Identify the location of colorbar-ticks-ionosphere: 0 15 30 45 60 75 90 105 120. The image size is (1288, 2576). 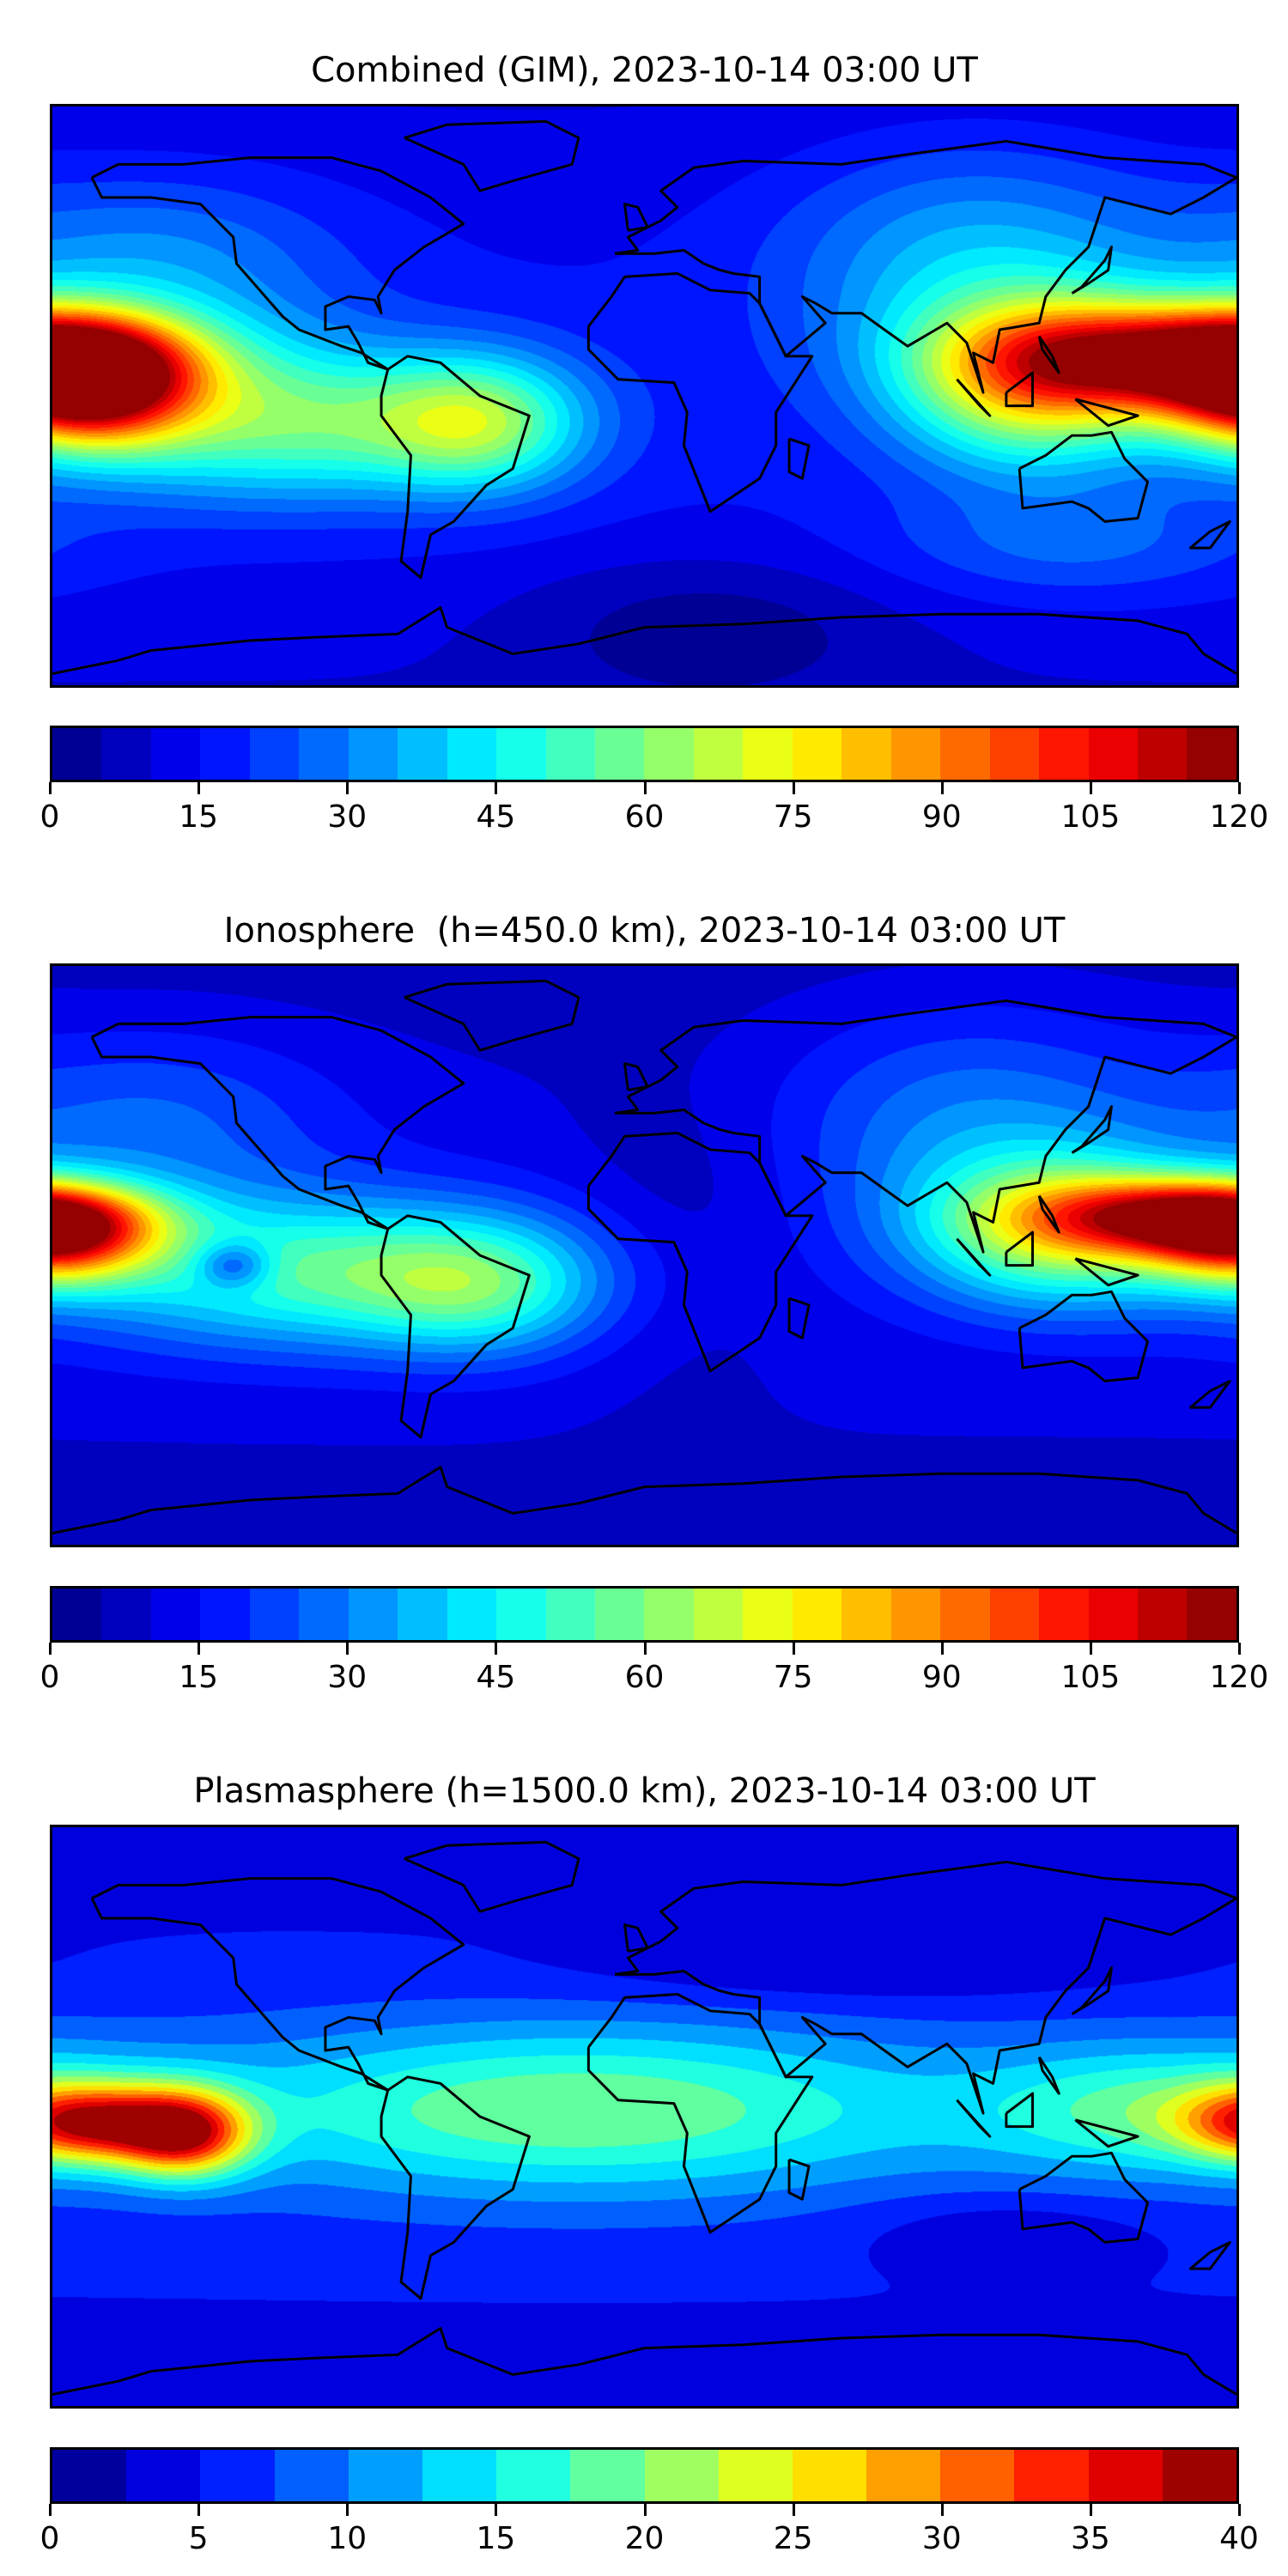
(654, 1677).